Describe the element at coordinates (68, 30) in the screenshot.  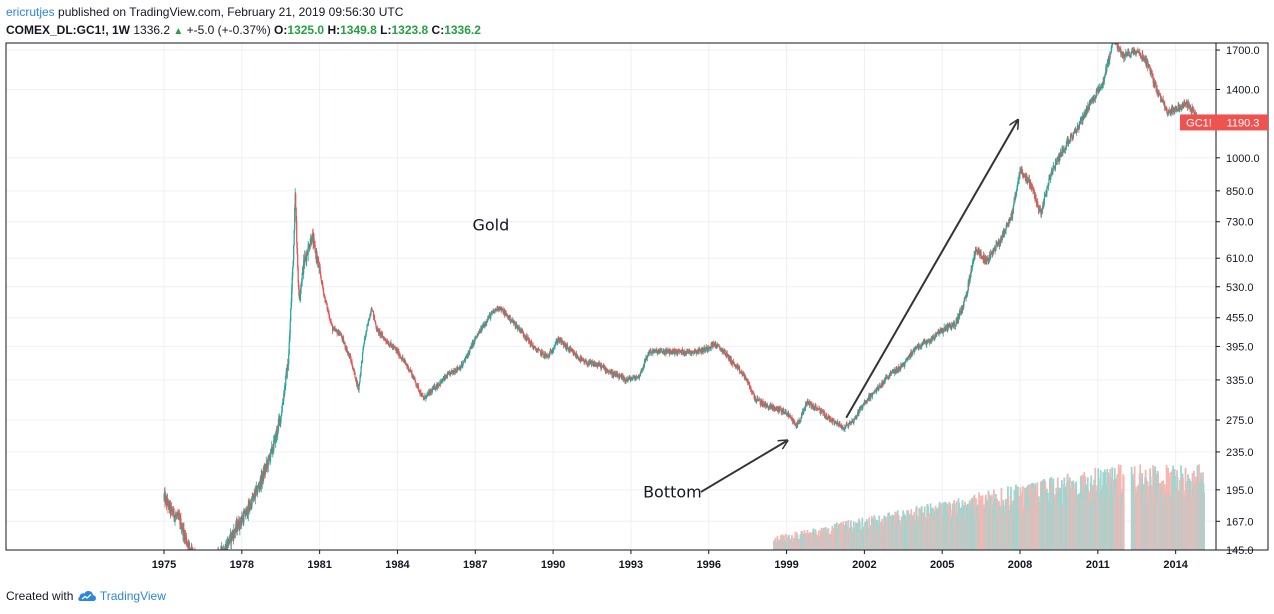
I see `symbol-label: COMEX_DL:GC1!, 1W` at that location.